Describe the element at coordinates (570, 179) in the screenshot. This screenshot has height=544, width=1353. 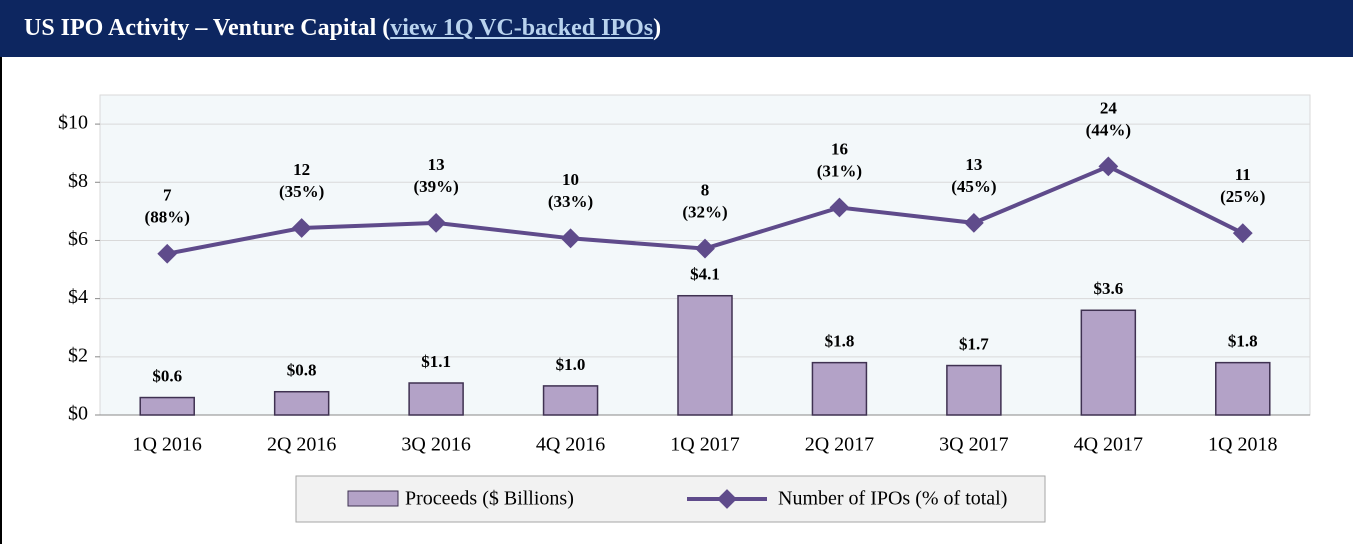
I see `data-label: 10` at that location.